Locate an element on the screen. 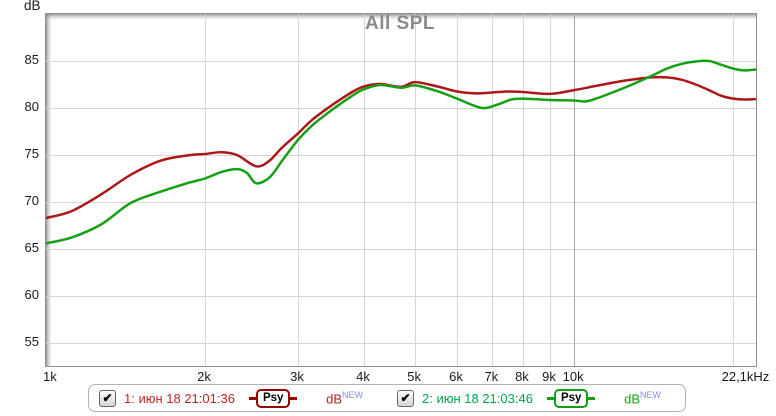  x-axis-tick-label: 6k is located at coordinates (456, 376).